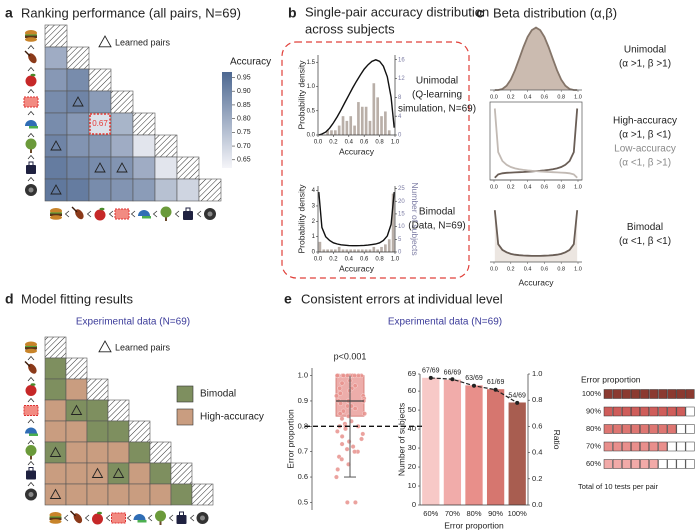 This screenshot has width=700, height=531. What do you see at coordinates (314, 237) in the screenshot?
I see `y-tick-label: 1` at bounding box center [314, 237].